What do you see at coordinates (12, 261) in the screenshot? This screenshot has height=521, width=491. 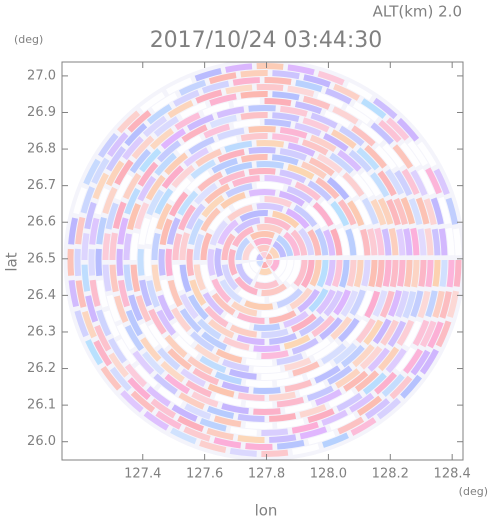 I see `y-axis-label: lat` at bounding box center [12, 261].